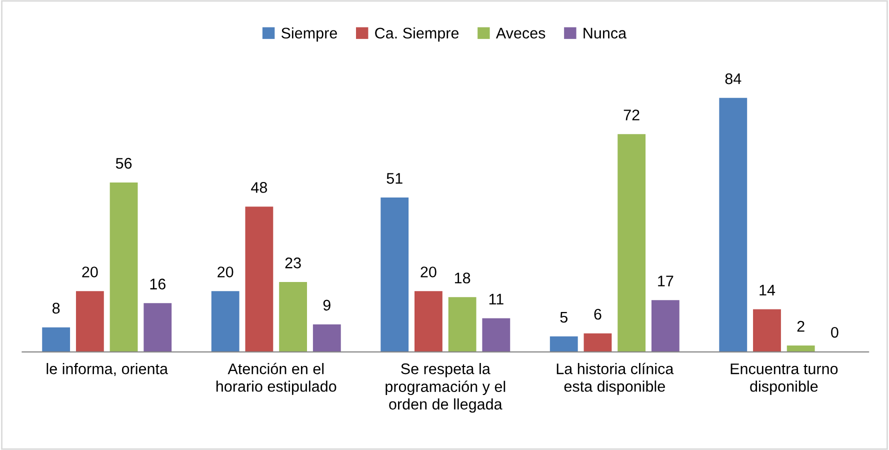 The width and height of the screenshot is (889, 450). I want to click on legend-label: Aveces, so click(521, 33).